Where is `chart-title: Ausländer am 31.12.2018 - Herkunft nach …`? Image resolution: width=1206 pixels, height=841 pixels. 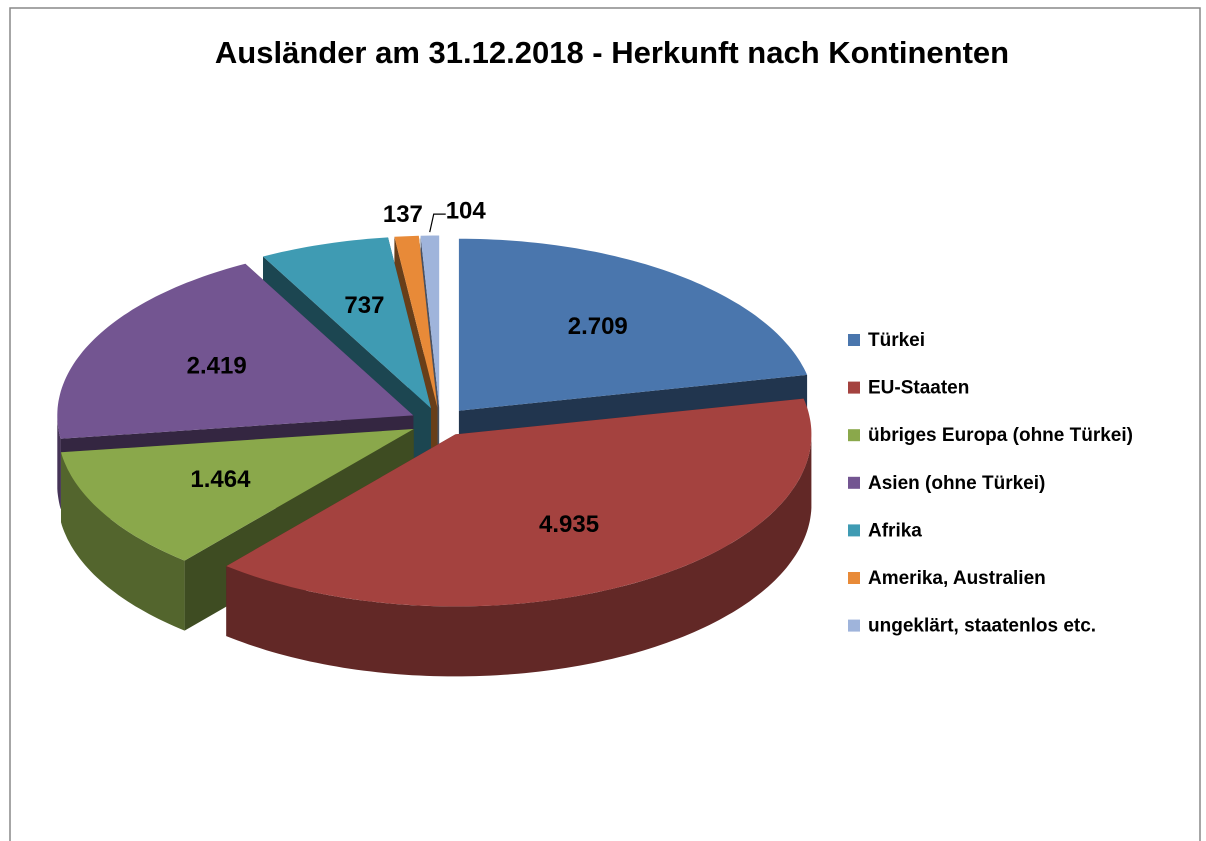
chart-title: Ausländer am 31.12.2018 - Herkunft nach … is located at coordinates (612, 52).